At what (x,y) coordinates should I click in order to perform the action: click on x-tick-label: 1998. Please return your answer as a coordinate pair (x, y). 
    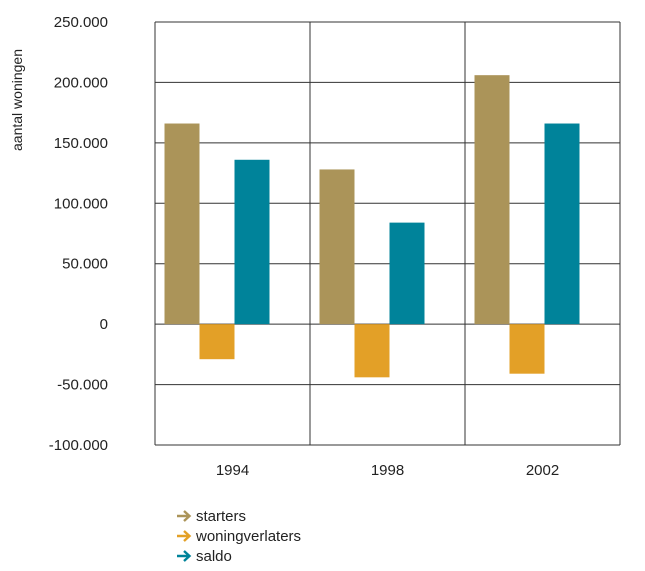
    Looking at the image, I should click on (387, 470).